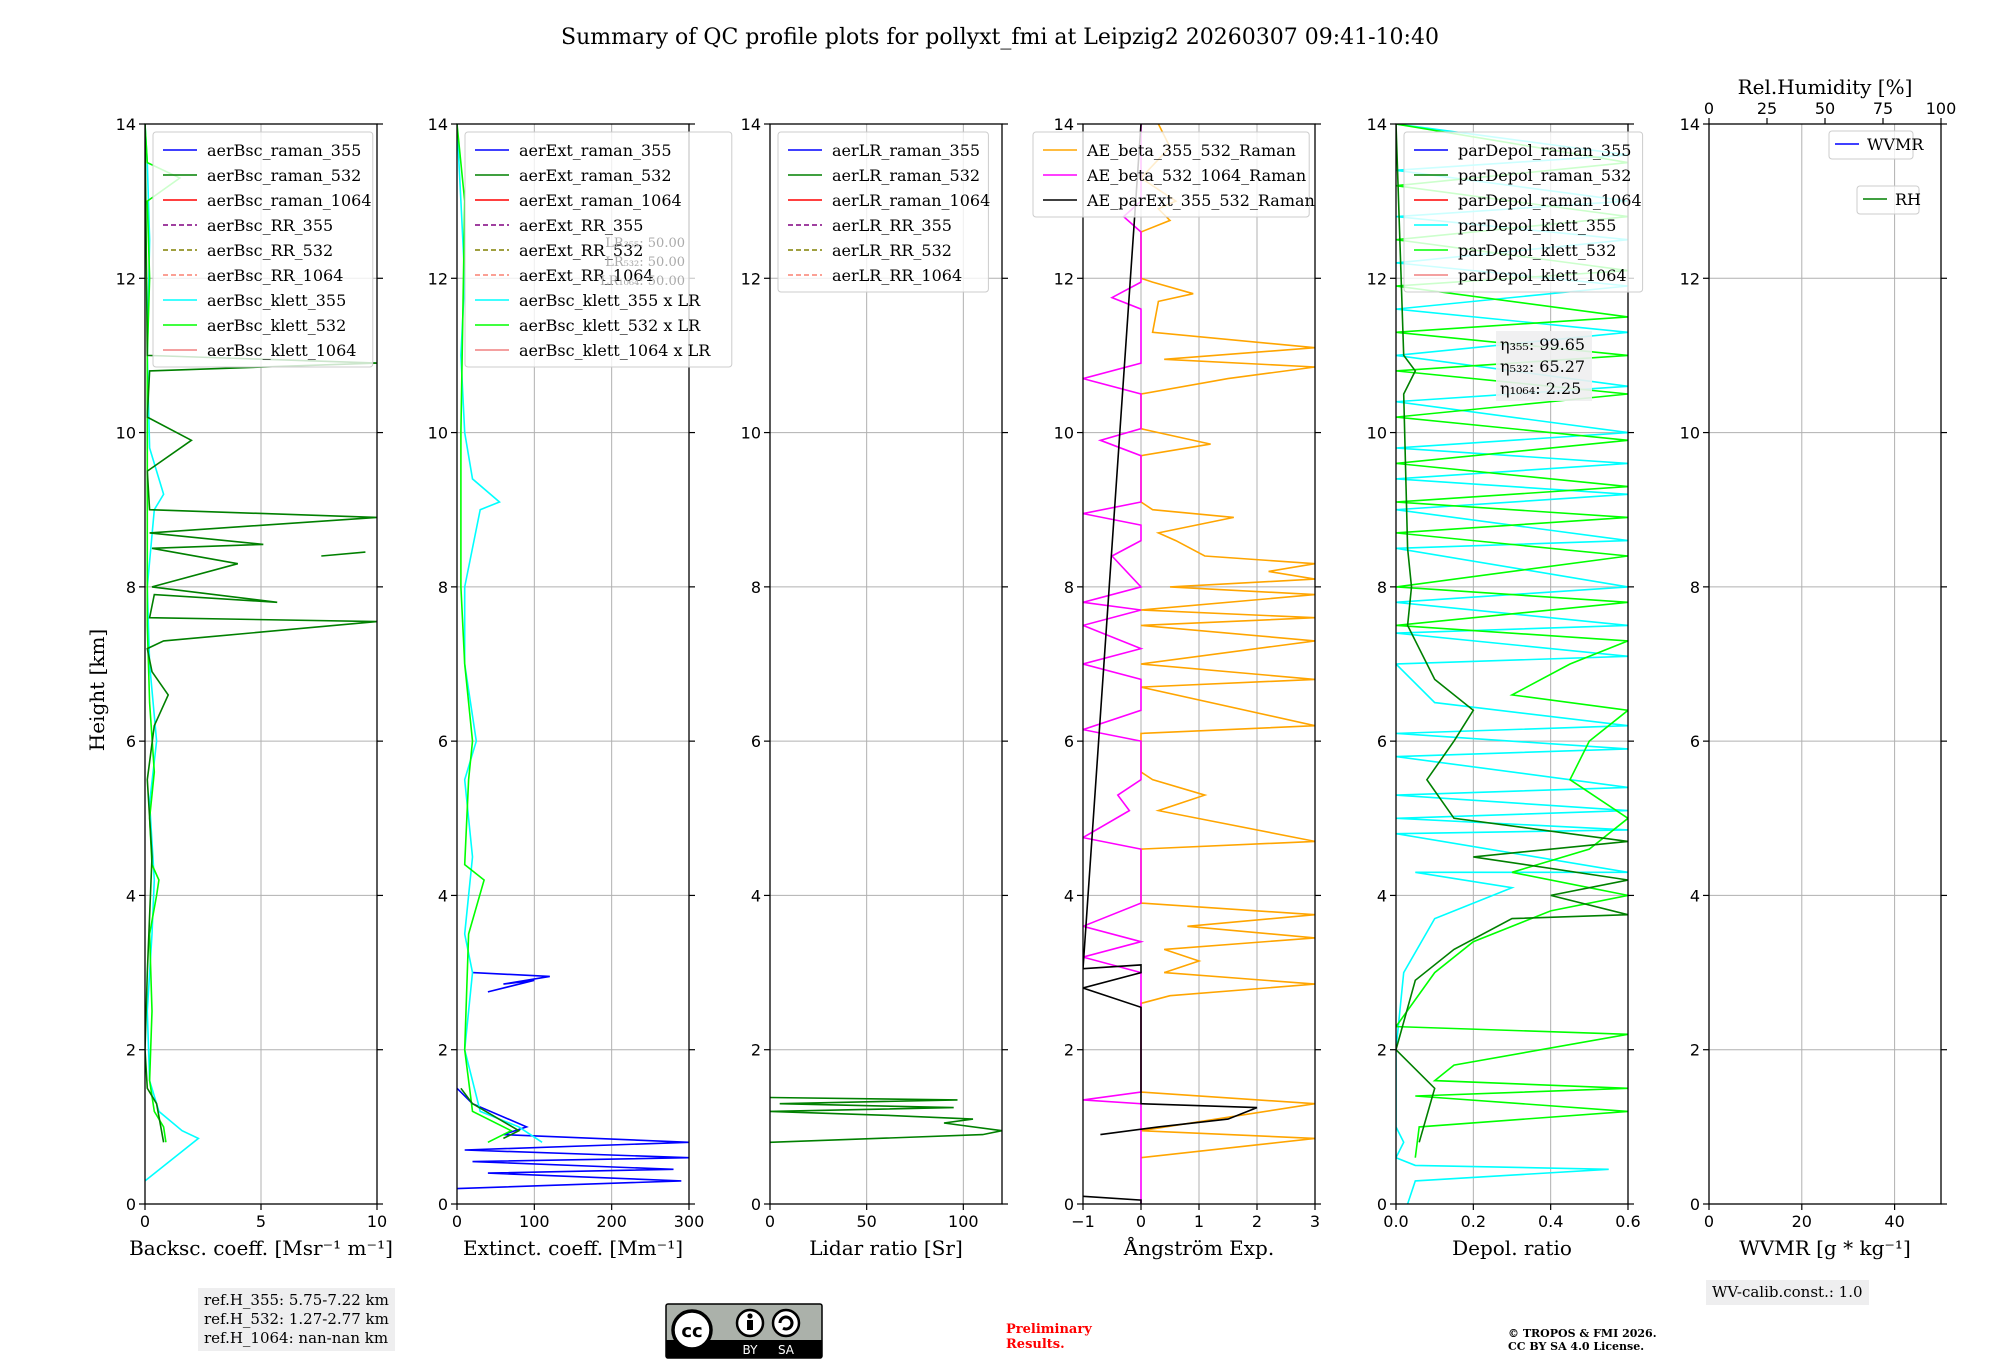 The width and height of the screenshot is (2000, 1360). I want to click on legend-label: parDepol_raman_355, so click(1544, 150).